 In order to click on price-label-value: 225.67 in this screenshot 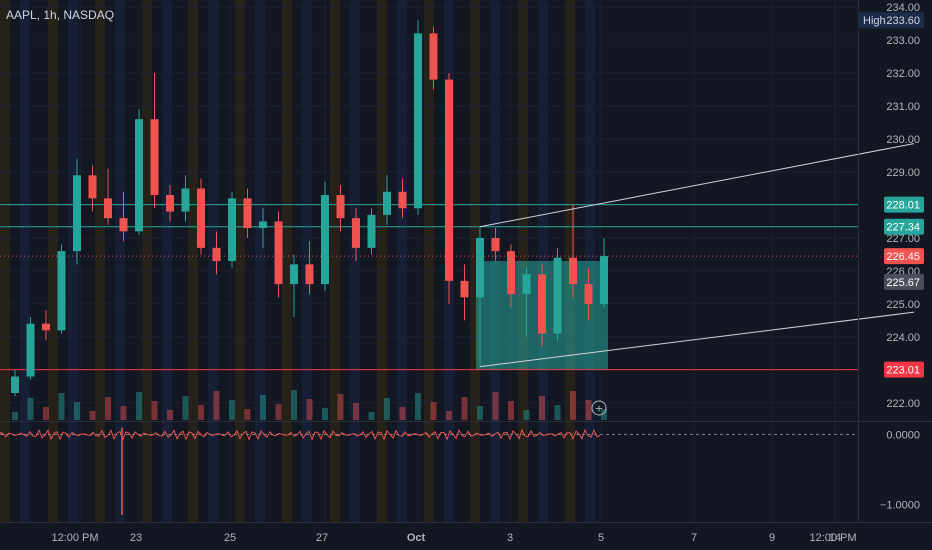, I will do `click(903, 283)`.